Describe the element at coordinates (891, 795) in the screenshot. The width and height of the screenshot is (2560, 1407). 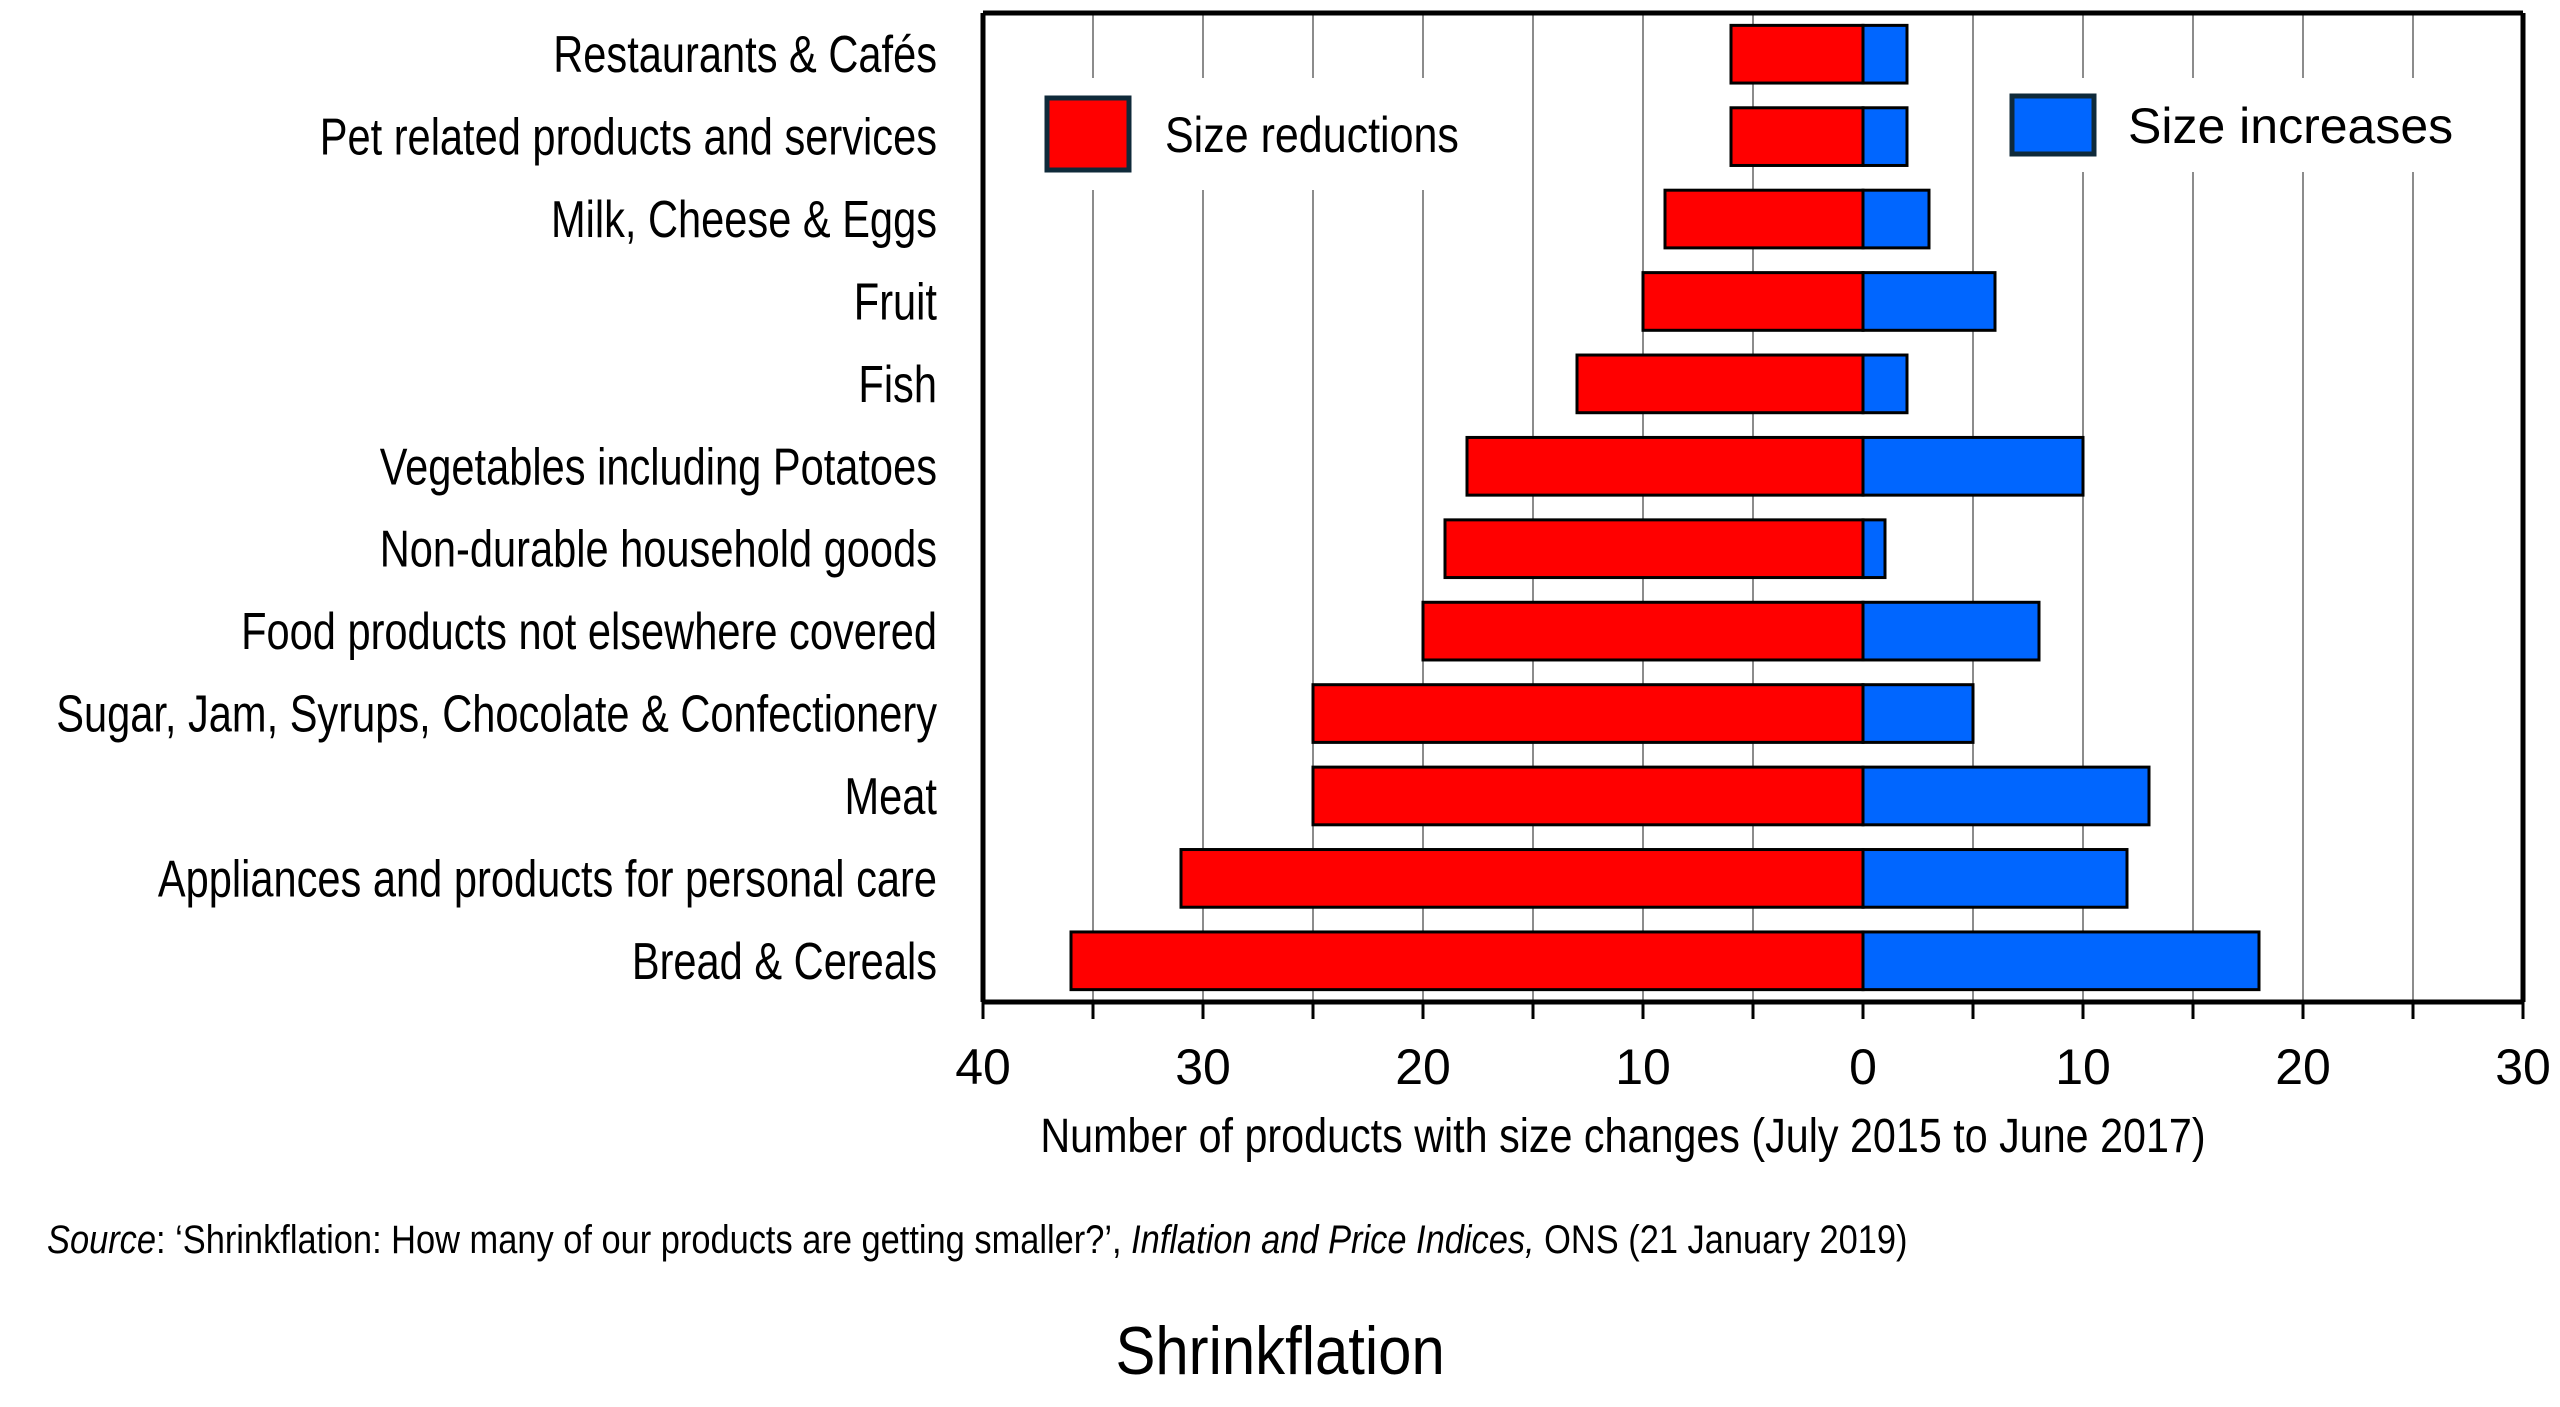
I see `category-label: Meat` at that location.